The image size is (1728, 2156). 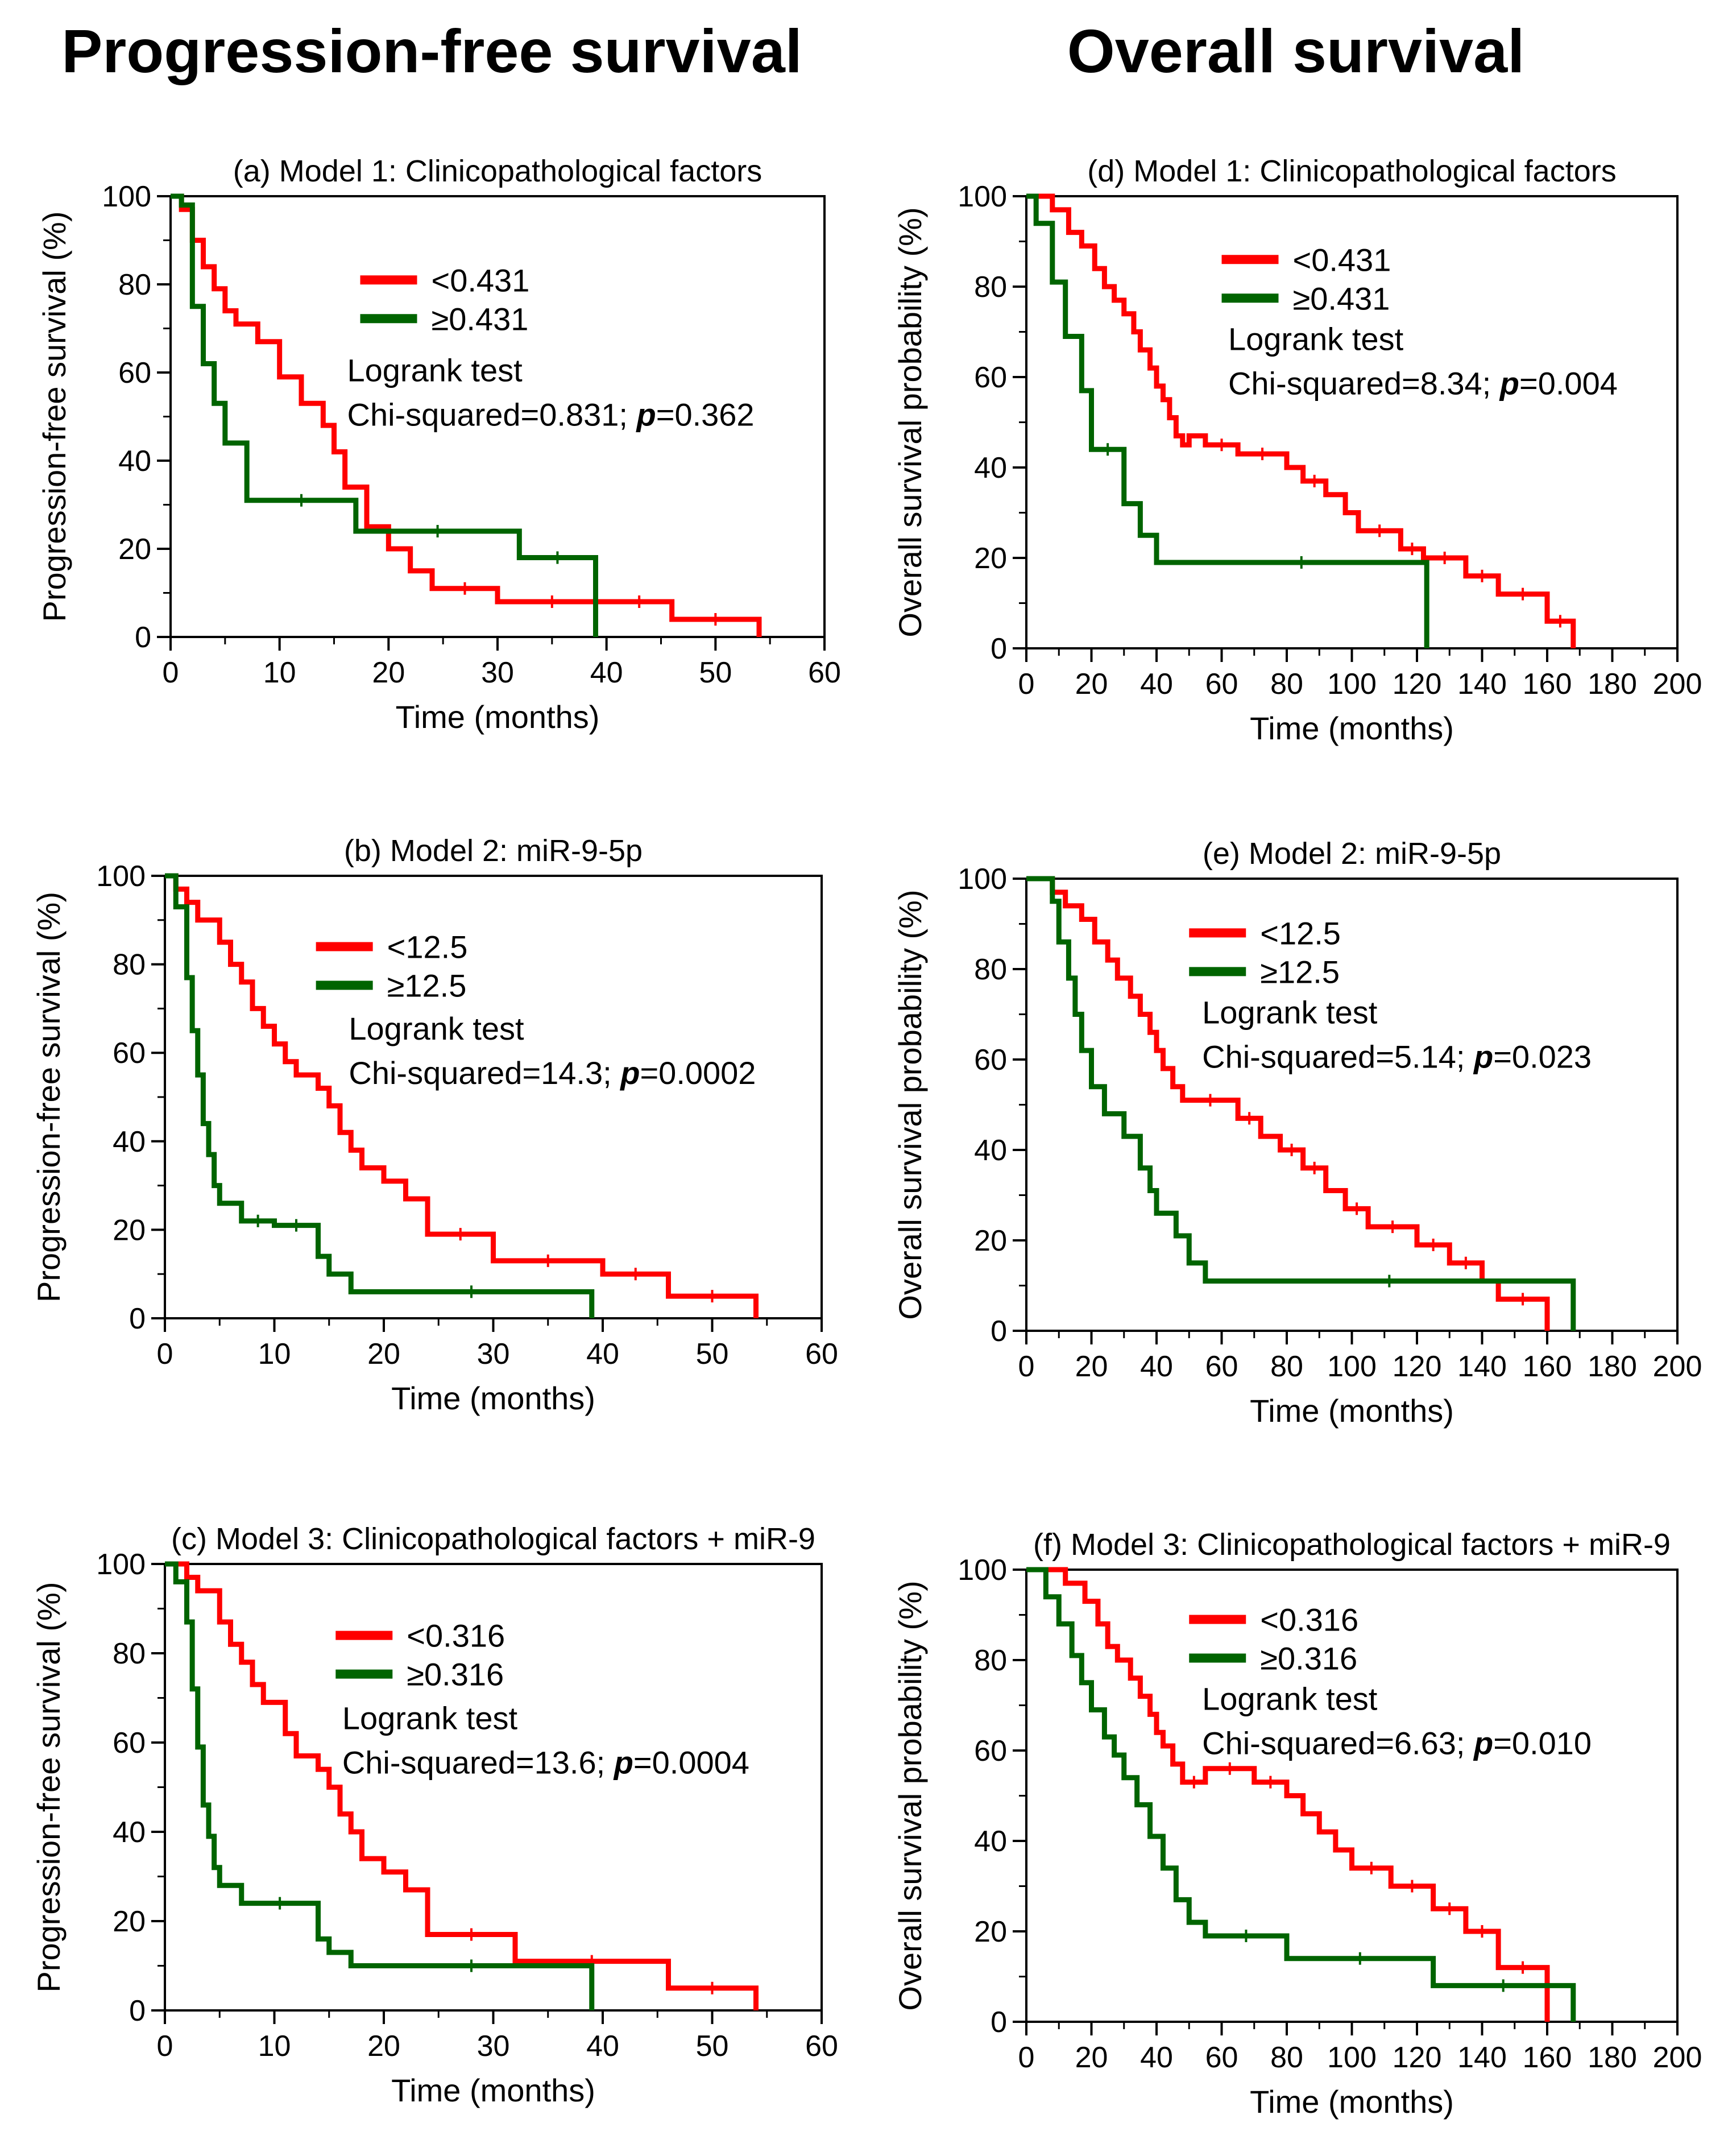 What do you see at coordinates (1308, 1658) in the screenshot?
I see `legend-label: ≥0.316` at bounding box center [1308, 1658].